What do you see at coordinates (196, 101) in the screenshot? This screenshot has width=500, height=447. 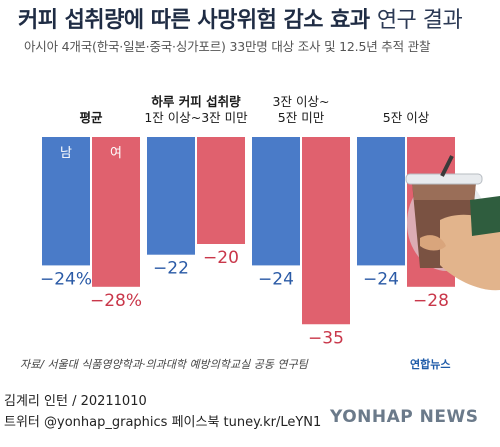 I see `category-label-line: 하루 커피 섭취량` at bounding box center [196, 101].